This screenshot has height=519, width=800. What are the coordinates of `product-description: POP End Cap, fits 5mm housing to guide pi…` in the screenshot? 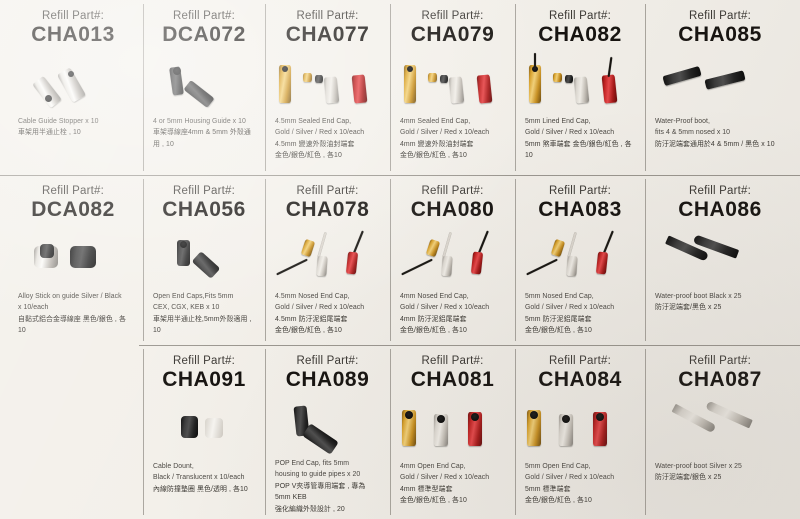 It's located at (327, 486).